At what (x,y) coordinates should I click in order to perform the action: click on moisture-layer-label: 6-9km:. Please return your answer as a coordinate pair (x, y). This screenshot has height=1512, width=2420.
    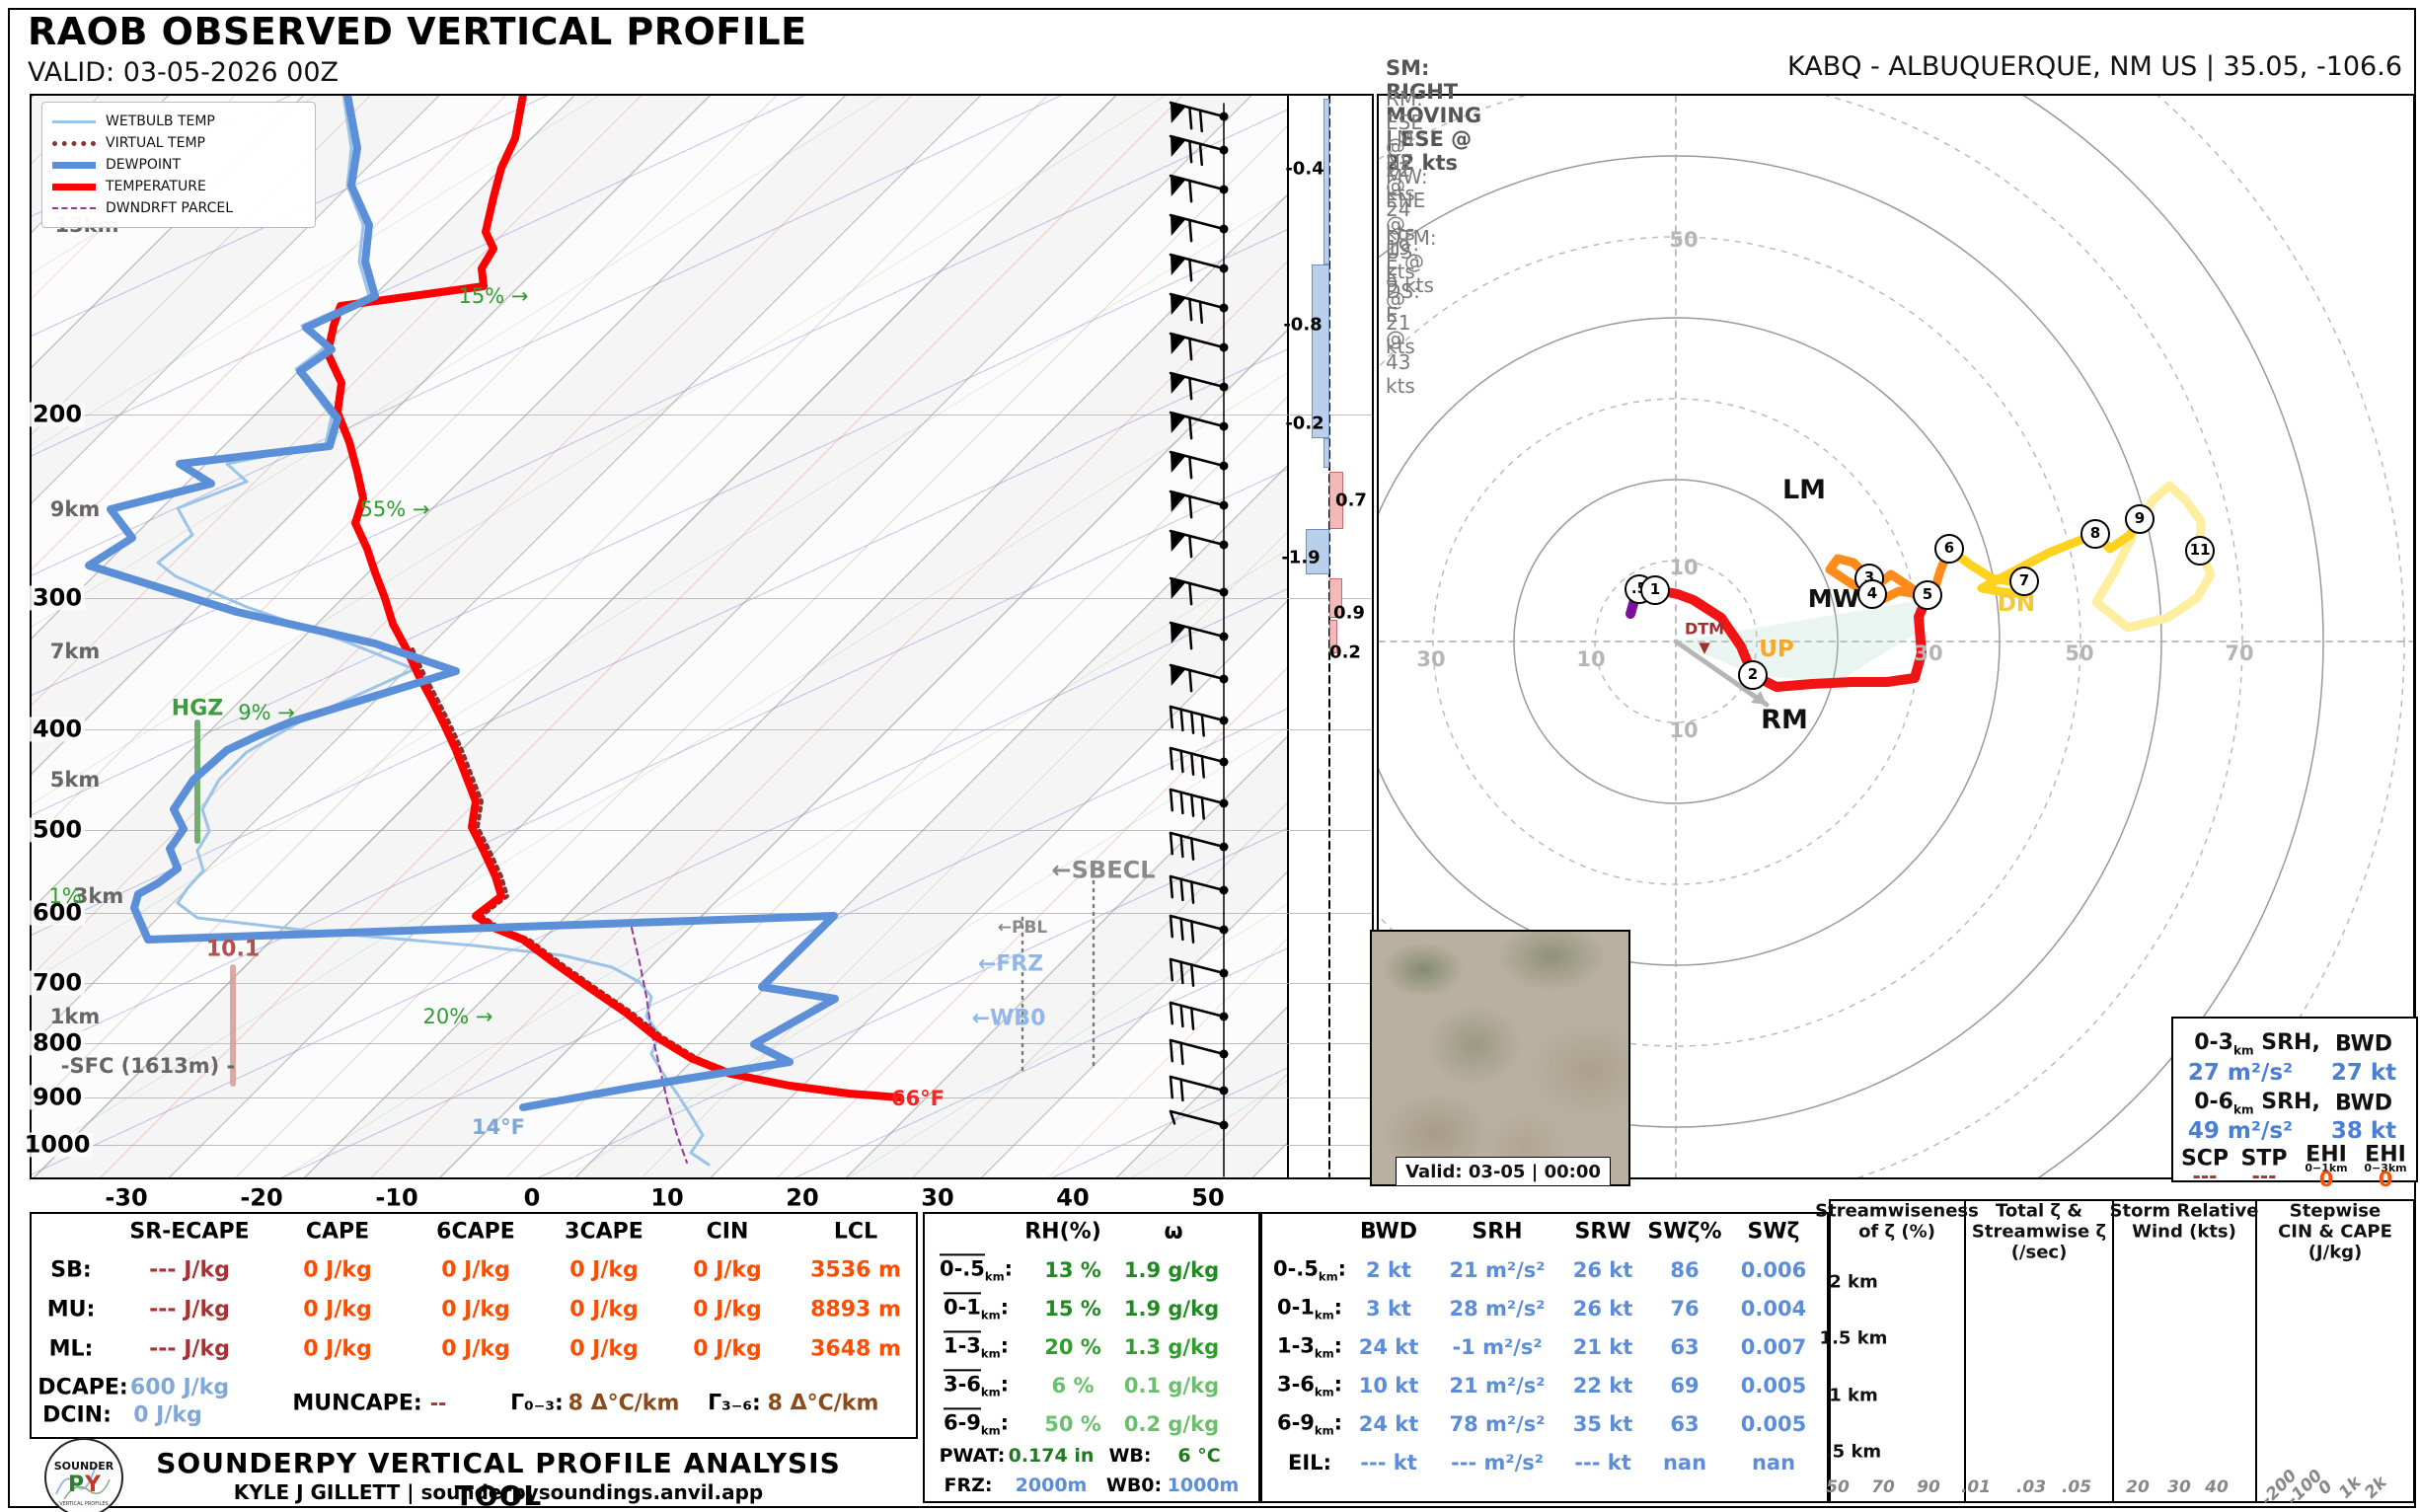
    Looking at the image, I should click on (976, 1422).